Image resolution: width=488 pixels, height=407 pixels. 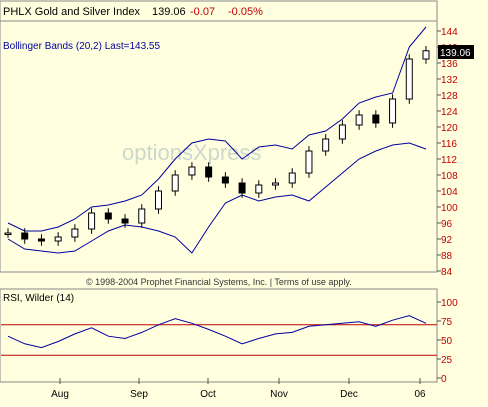 What do you see at coordinates (444, 379) in the screenshot?
I see `rsi-y-tick-label: 0` at bounding box center [444, 379].